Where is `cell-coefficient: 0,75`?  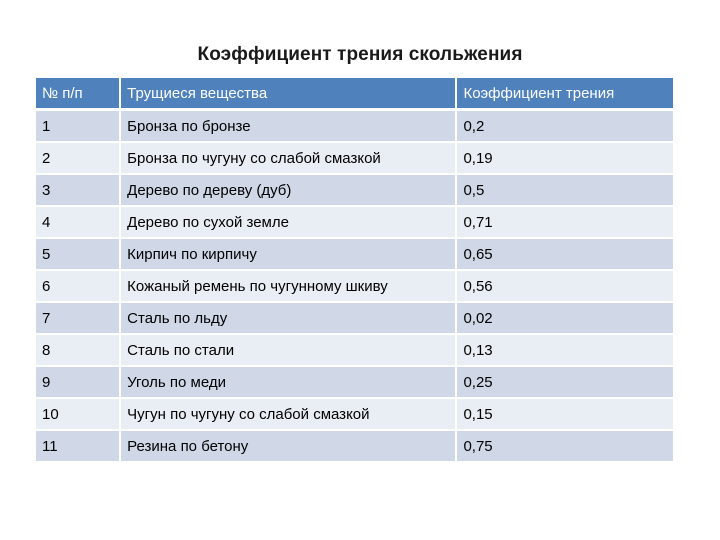 cell-coefficient: 0,75 is located at coordinates (565, 447).